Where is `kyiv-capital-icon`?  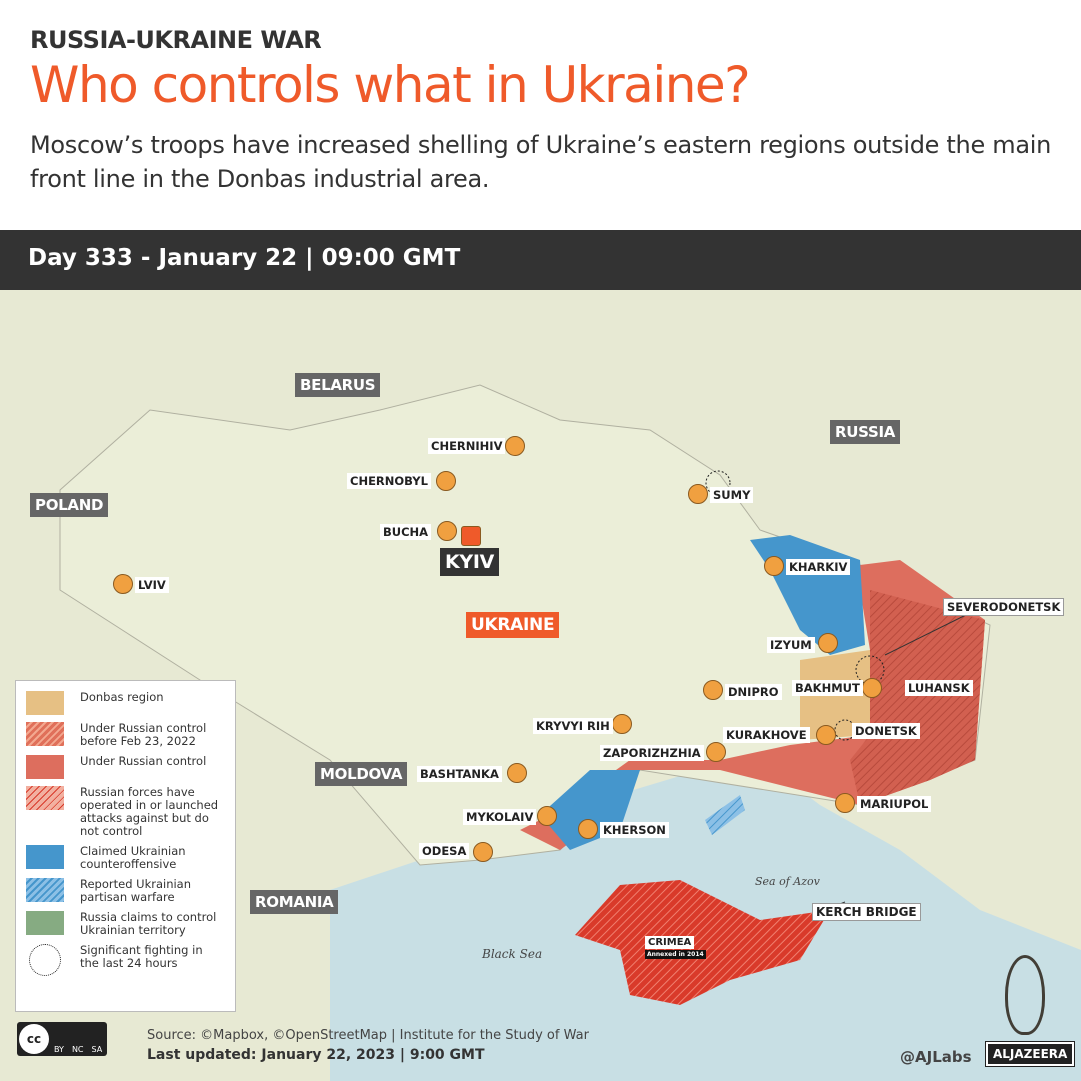
kyiv-capital-icon is located at coordinates (471, 536).